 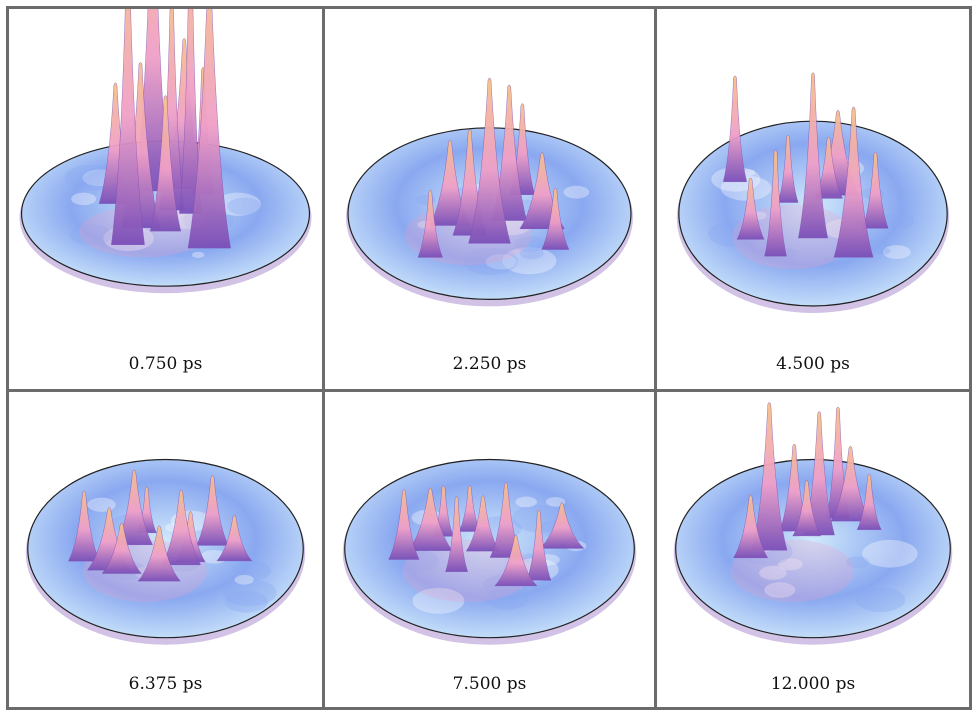 I want to click on panel-5: 7.500 ps, so click(x=489, y=549).